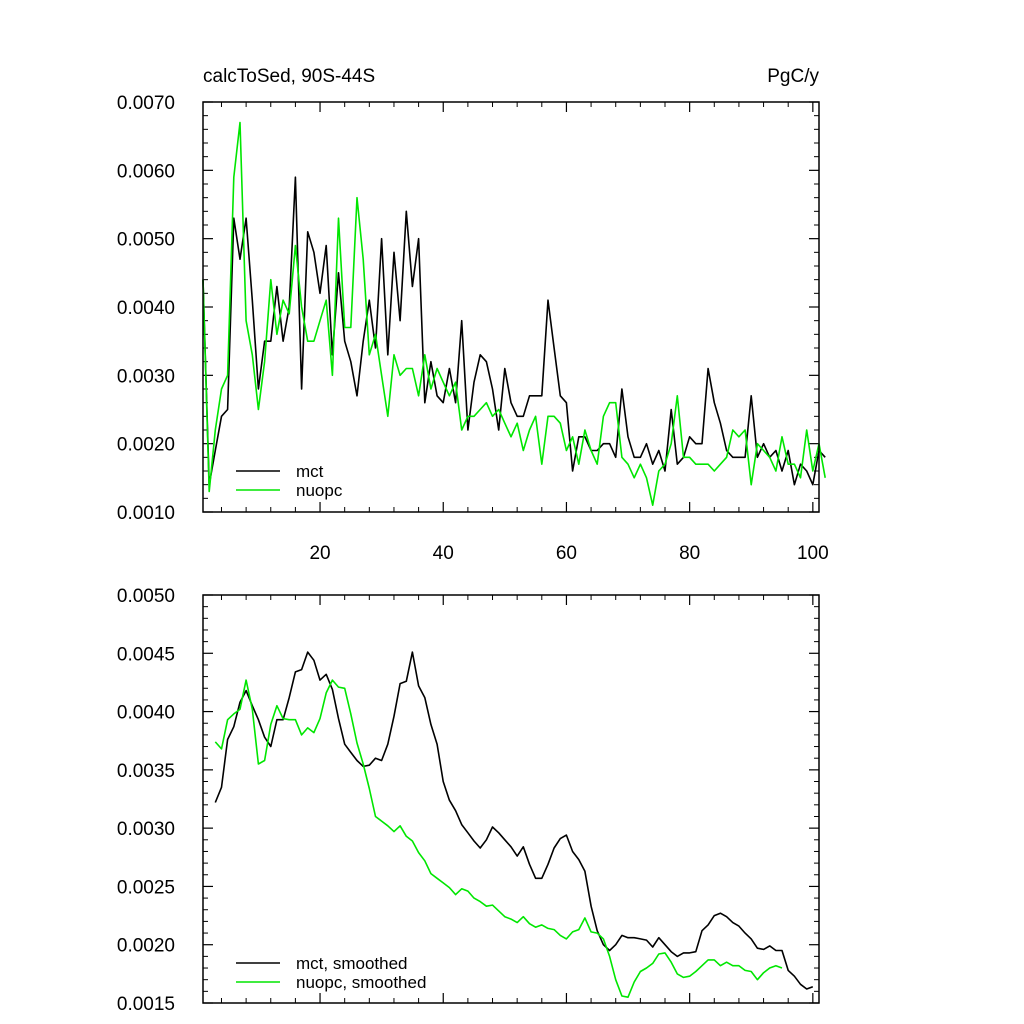  I want to click on legend-label-mct: mct, so click(310, 471).